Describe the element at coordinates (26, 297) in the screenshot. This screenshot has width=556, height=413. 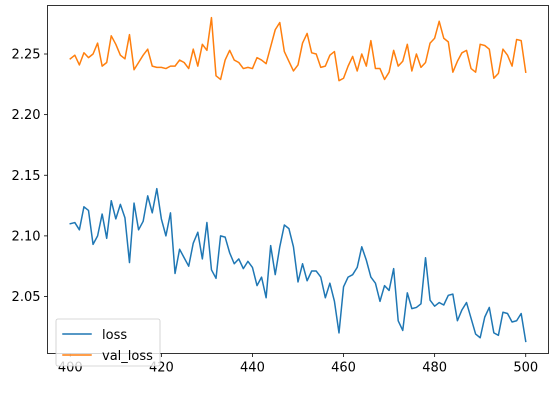
I see `y-tick-label: 2.05` at that location.